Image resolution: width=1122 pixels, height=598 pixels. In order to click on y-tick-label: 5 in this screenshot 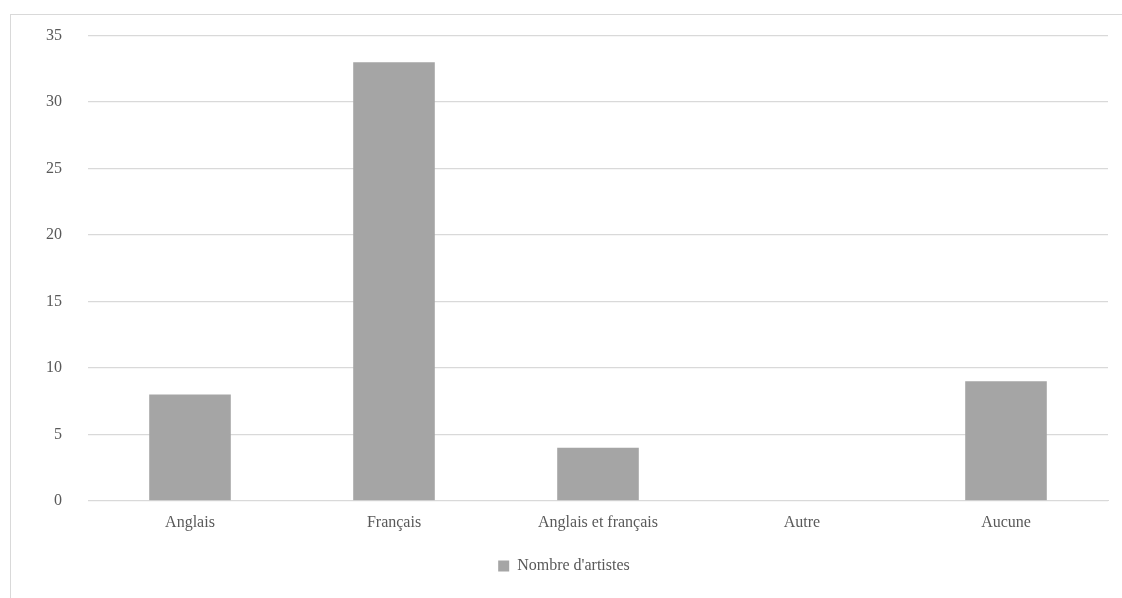, I will do `click(58, 433)`.